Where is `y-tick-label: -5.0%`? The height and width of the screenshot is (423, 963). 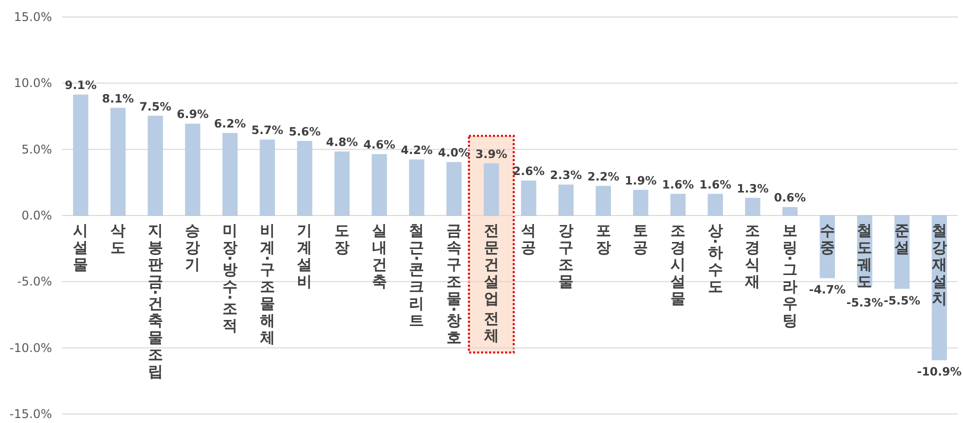 y-tick-label: -5.0% is located at coordinates (34, 281).